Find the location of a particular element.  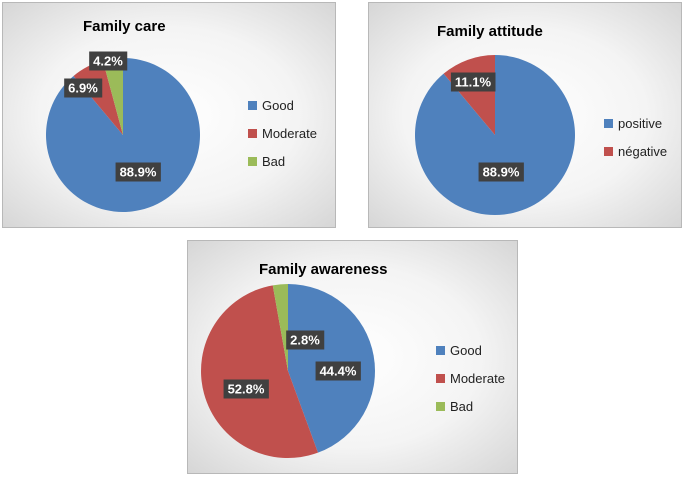

family-attitude-pie: 88.9% 11.1% is located at coordinates (494, 135).